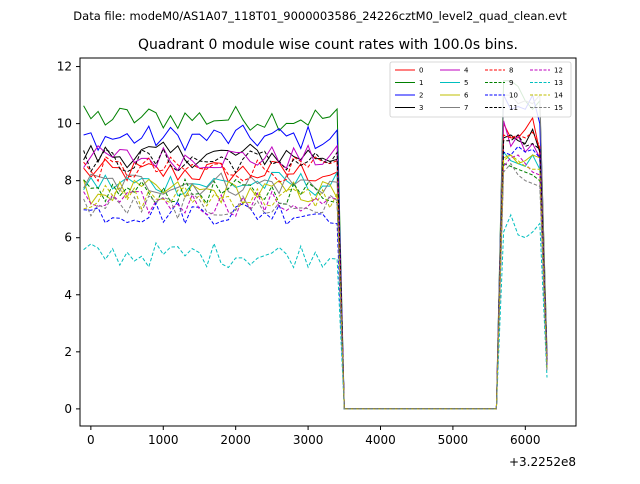 This screenshot has width=640, height=484. What do you see at coordinates (466, 96) in the screenshot?
I see `legend-label-6: 6` at bounding box center [466, 96].